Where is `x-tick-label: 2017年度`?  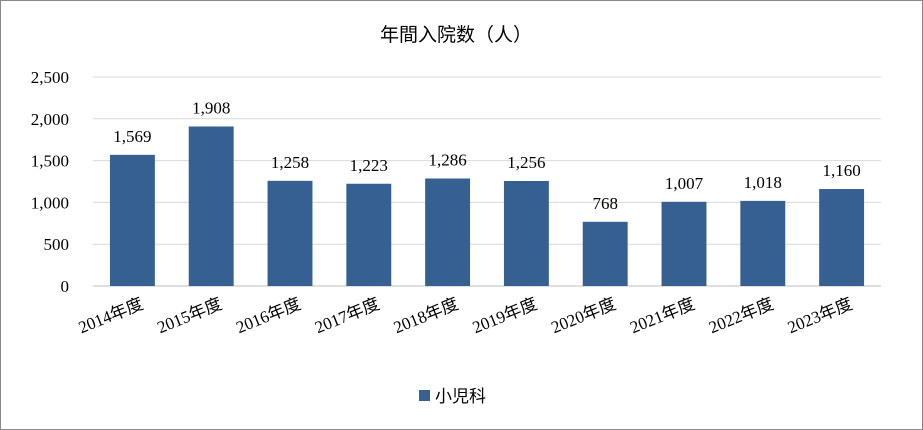 x-tick-label: 2017年度 is located at coordinates (347, 315).